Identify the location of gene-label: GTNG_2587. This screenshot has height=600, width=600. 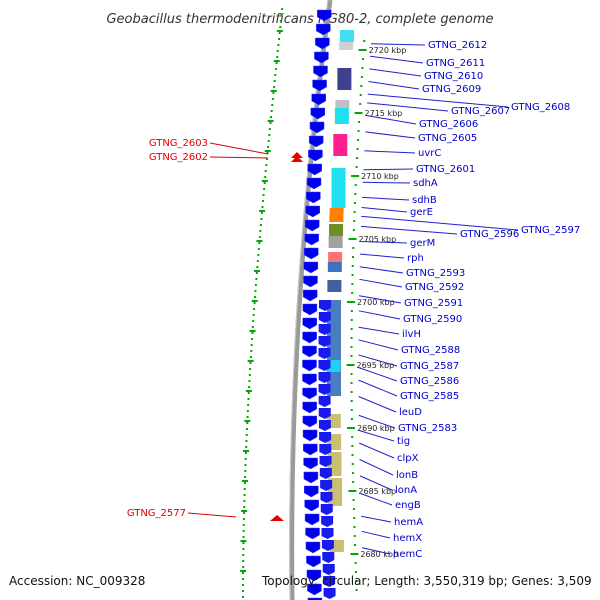
(429, 366).